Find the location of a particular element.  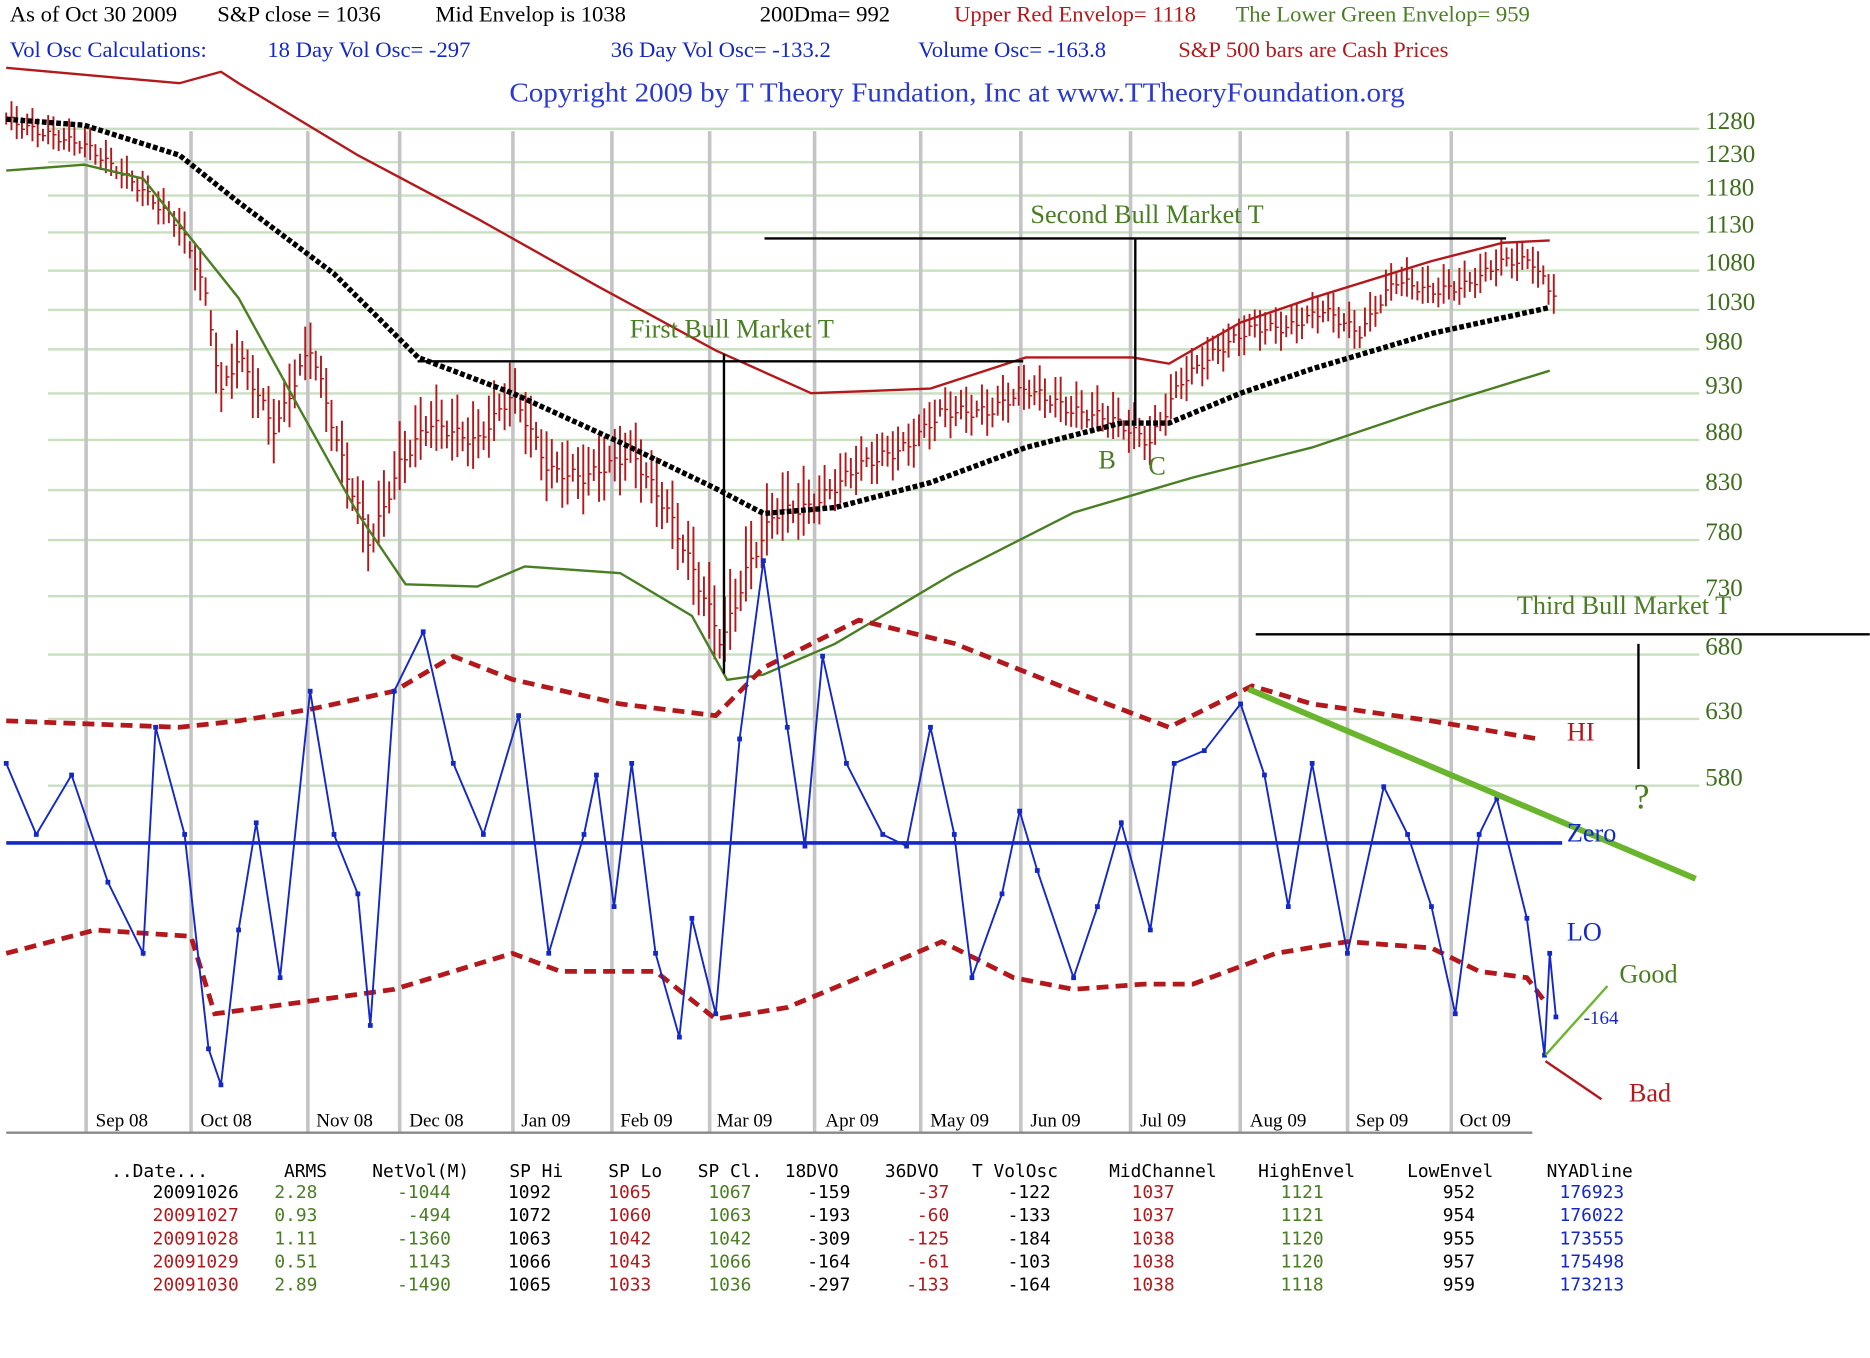

table-cell: 1038 is located at coordinates (1153, 1238).